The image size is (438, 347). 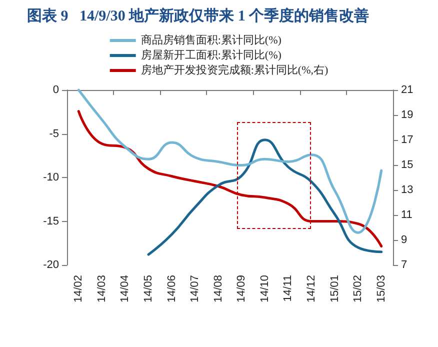 What do you see at coordinates (407, 115) in the screenshot?
I see `y2-tick-label: 19` at bounding box center [407, 115].